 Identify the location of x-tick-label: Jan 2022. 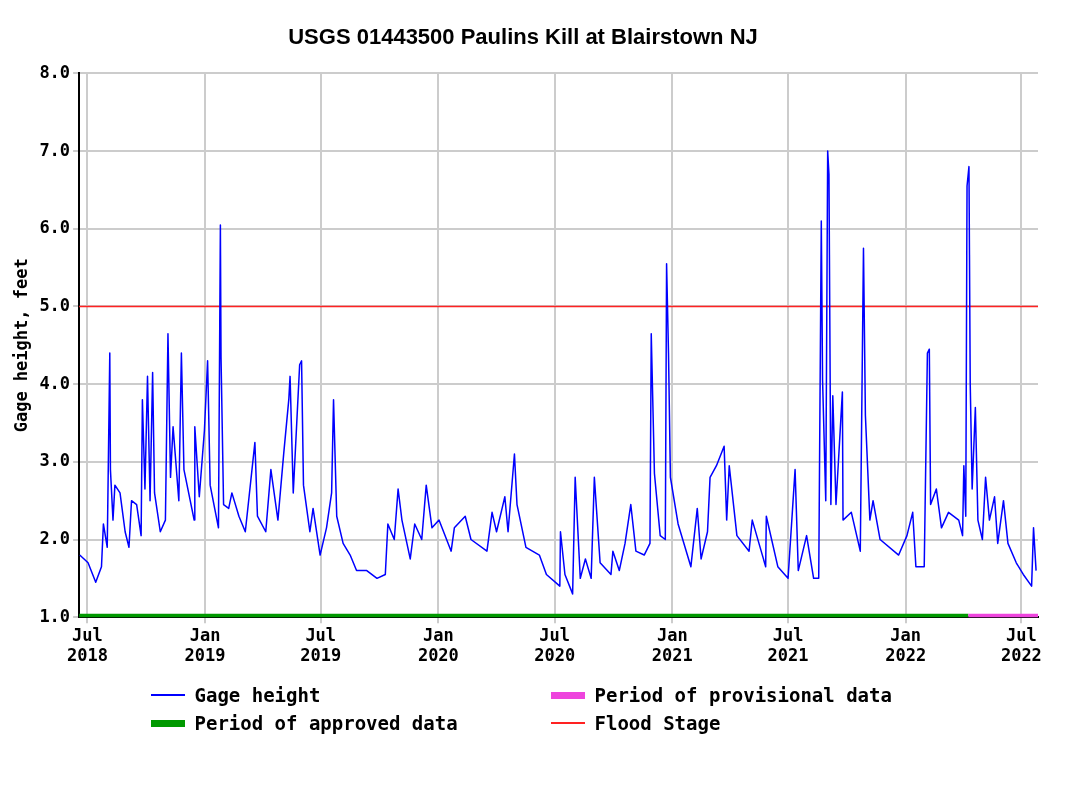
(906, 645).